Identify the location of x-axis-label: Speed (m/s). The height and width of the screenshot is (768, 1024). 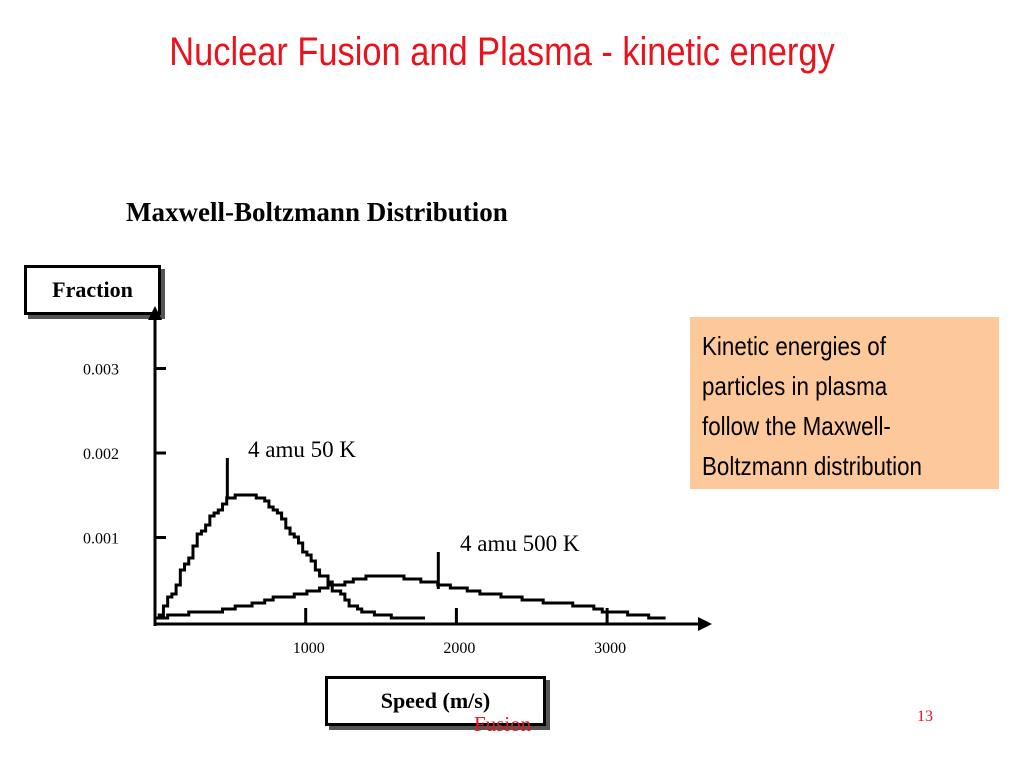
(435, 701).